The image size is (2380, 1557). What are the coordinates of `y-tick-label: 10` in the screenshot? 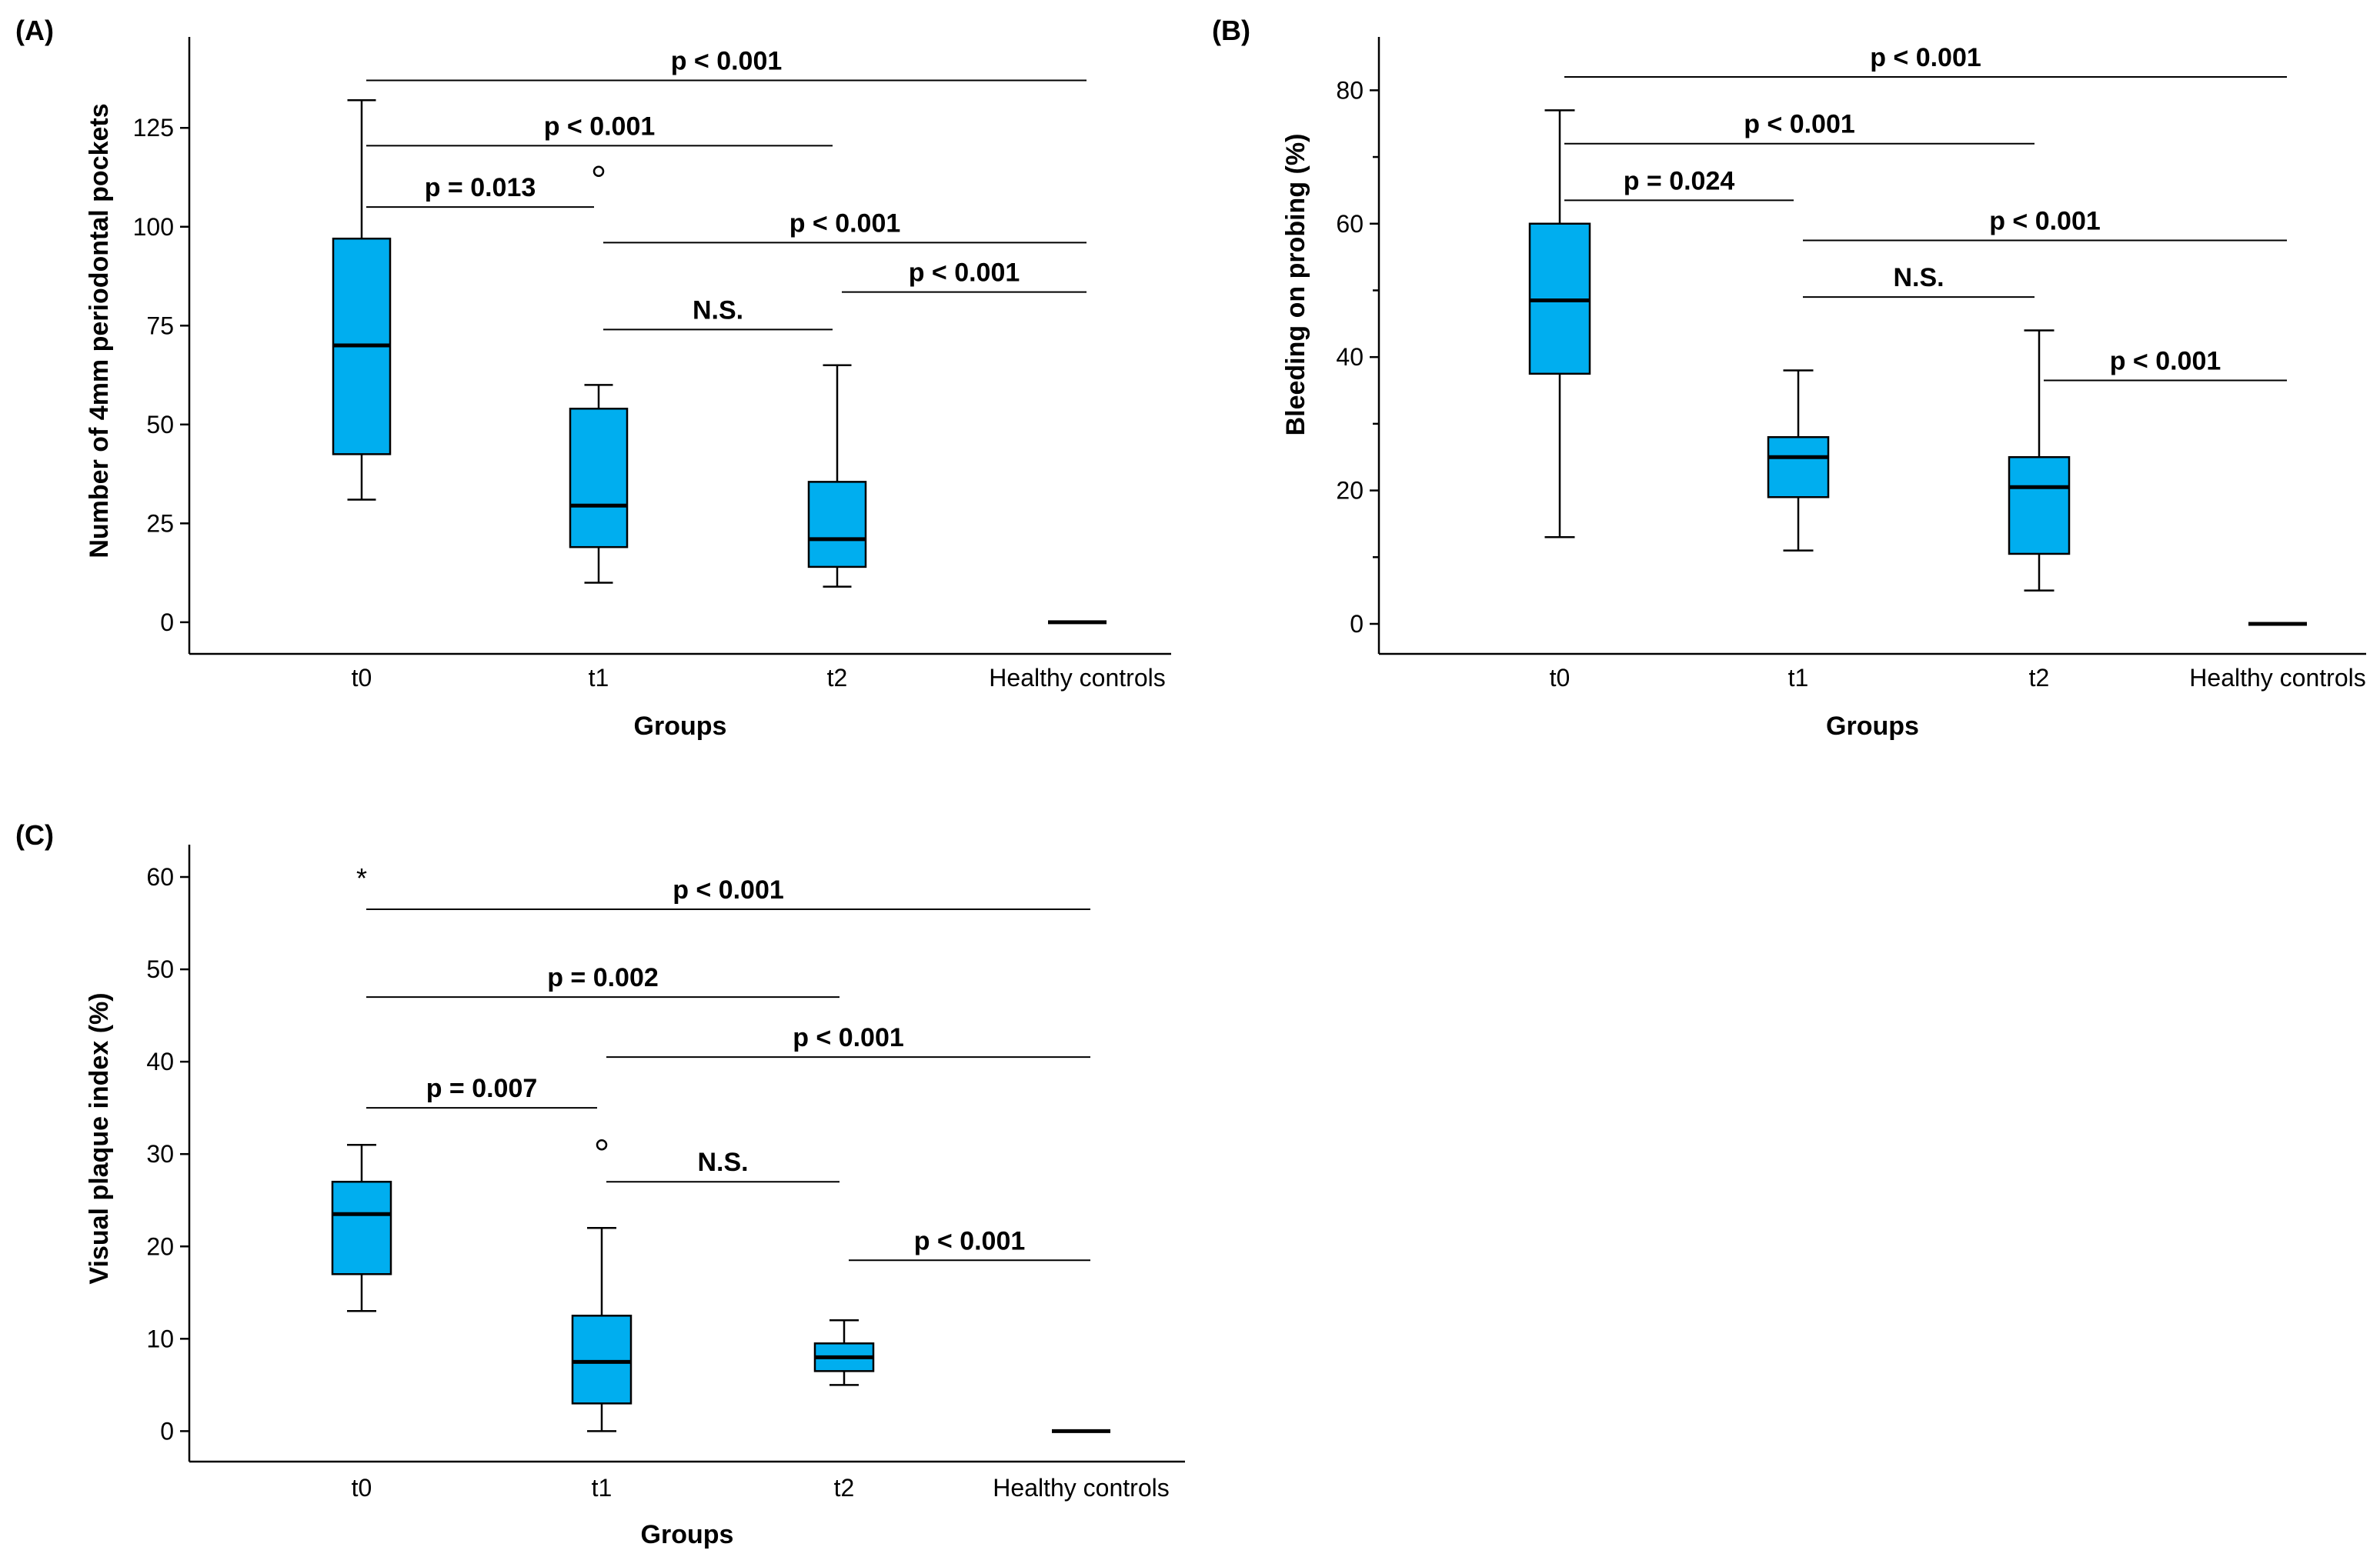 It's located at (160, 1339).